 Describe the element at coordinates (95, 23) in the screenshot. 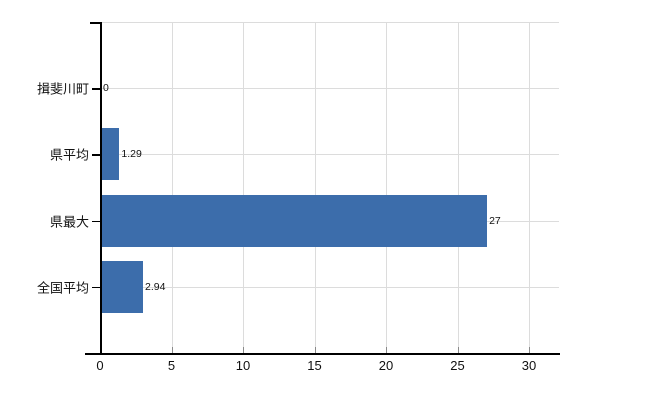

I see `y-axis-top-tick` at that location.